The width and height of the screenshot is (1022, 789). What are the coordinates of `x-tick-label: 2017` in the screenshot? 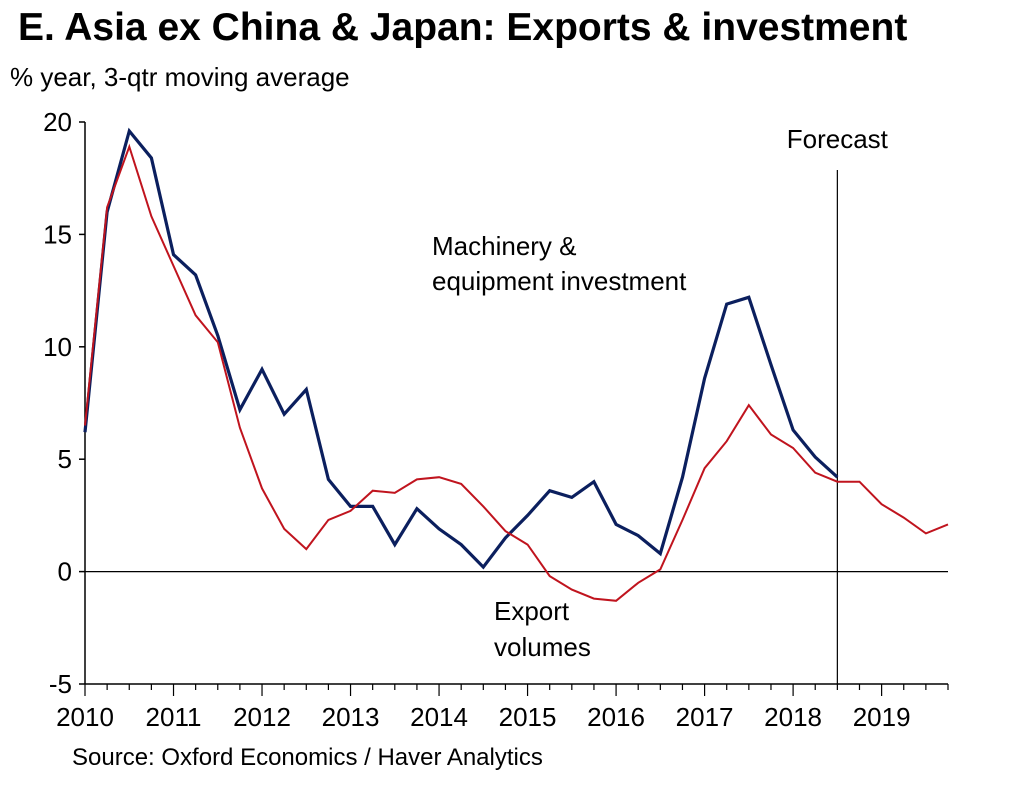 It's located at (705, 717).